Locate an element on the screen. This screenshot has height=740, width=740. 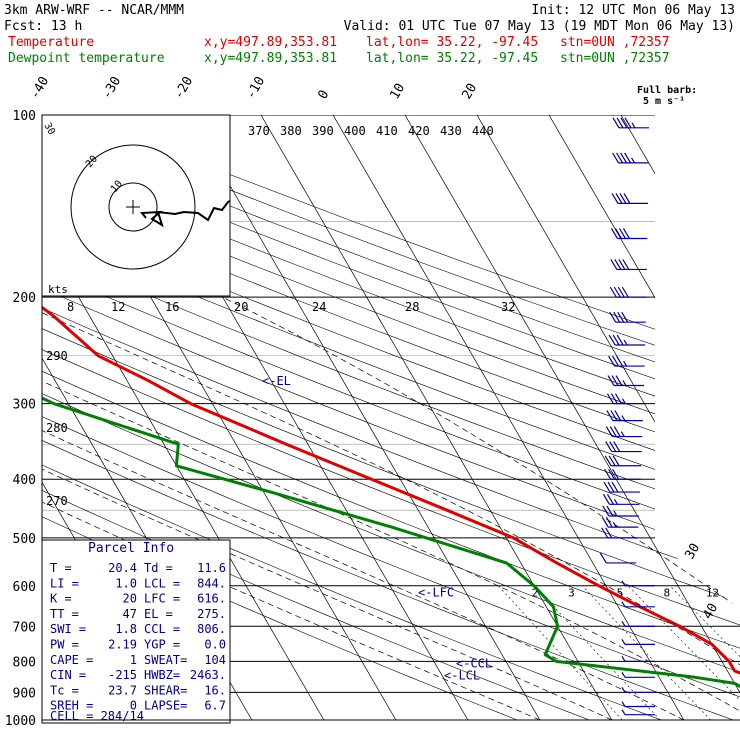
hodograph-trace is located at coordinates (185, 213).